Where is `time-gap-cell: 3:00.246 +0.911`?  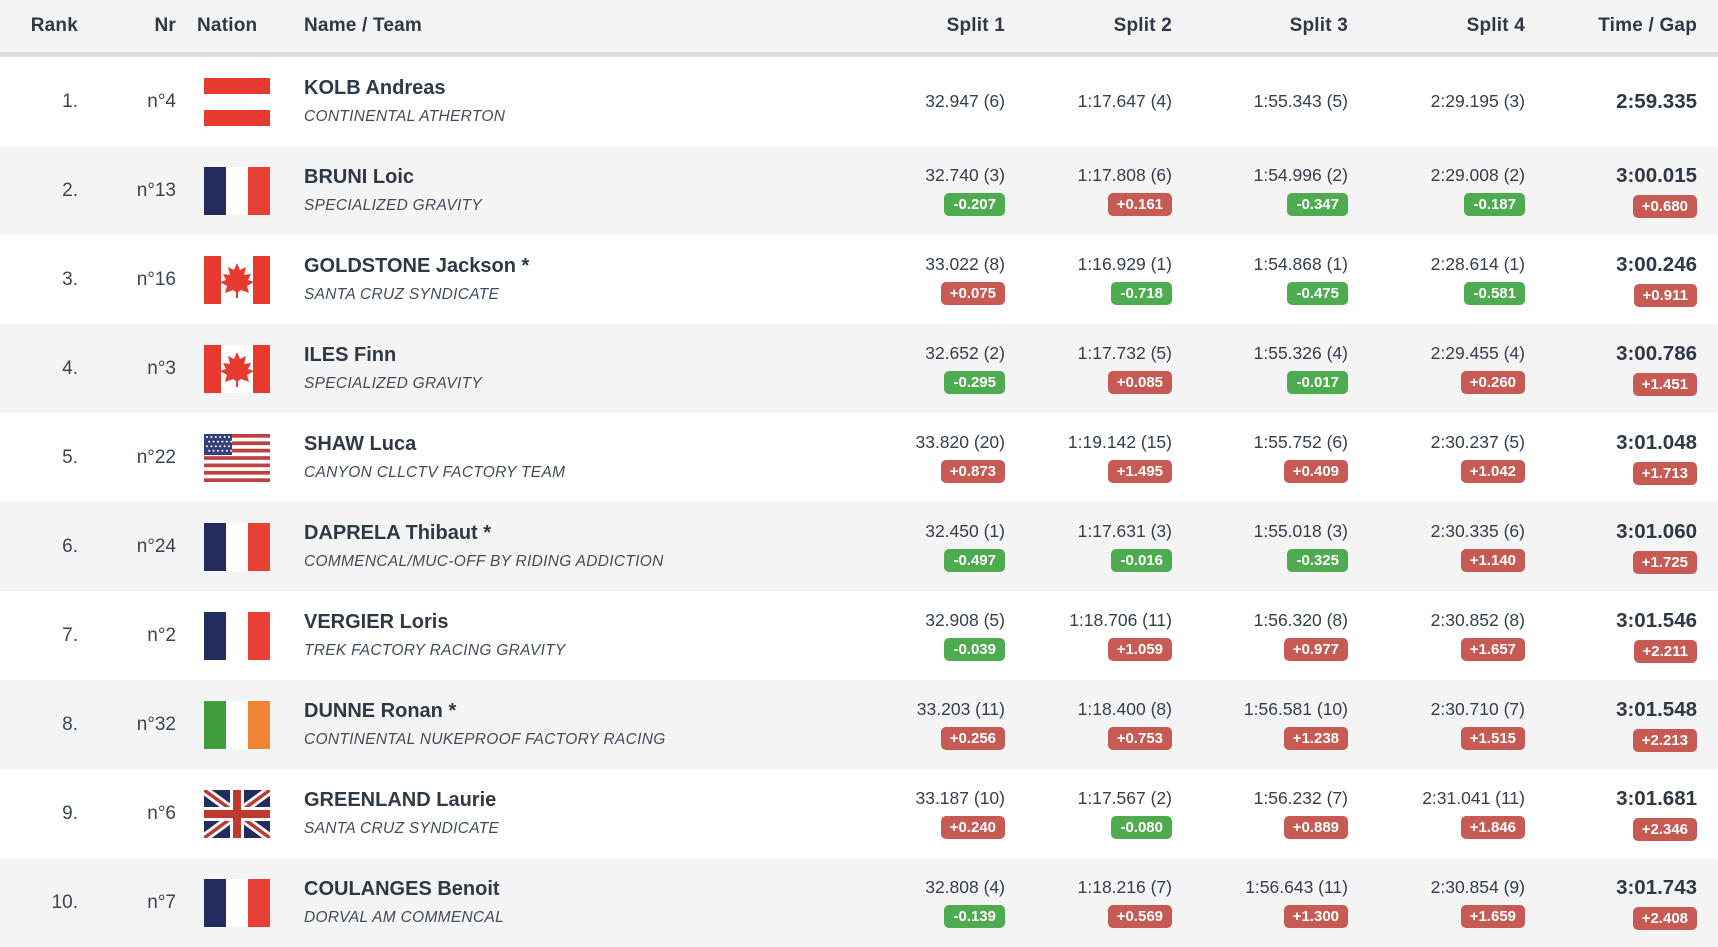
time-gap-cell: 3:00.246 +0.911 is located at coordinates (1621, 279).